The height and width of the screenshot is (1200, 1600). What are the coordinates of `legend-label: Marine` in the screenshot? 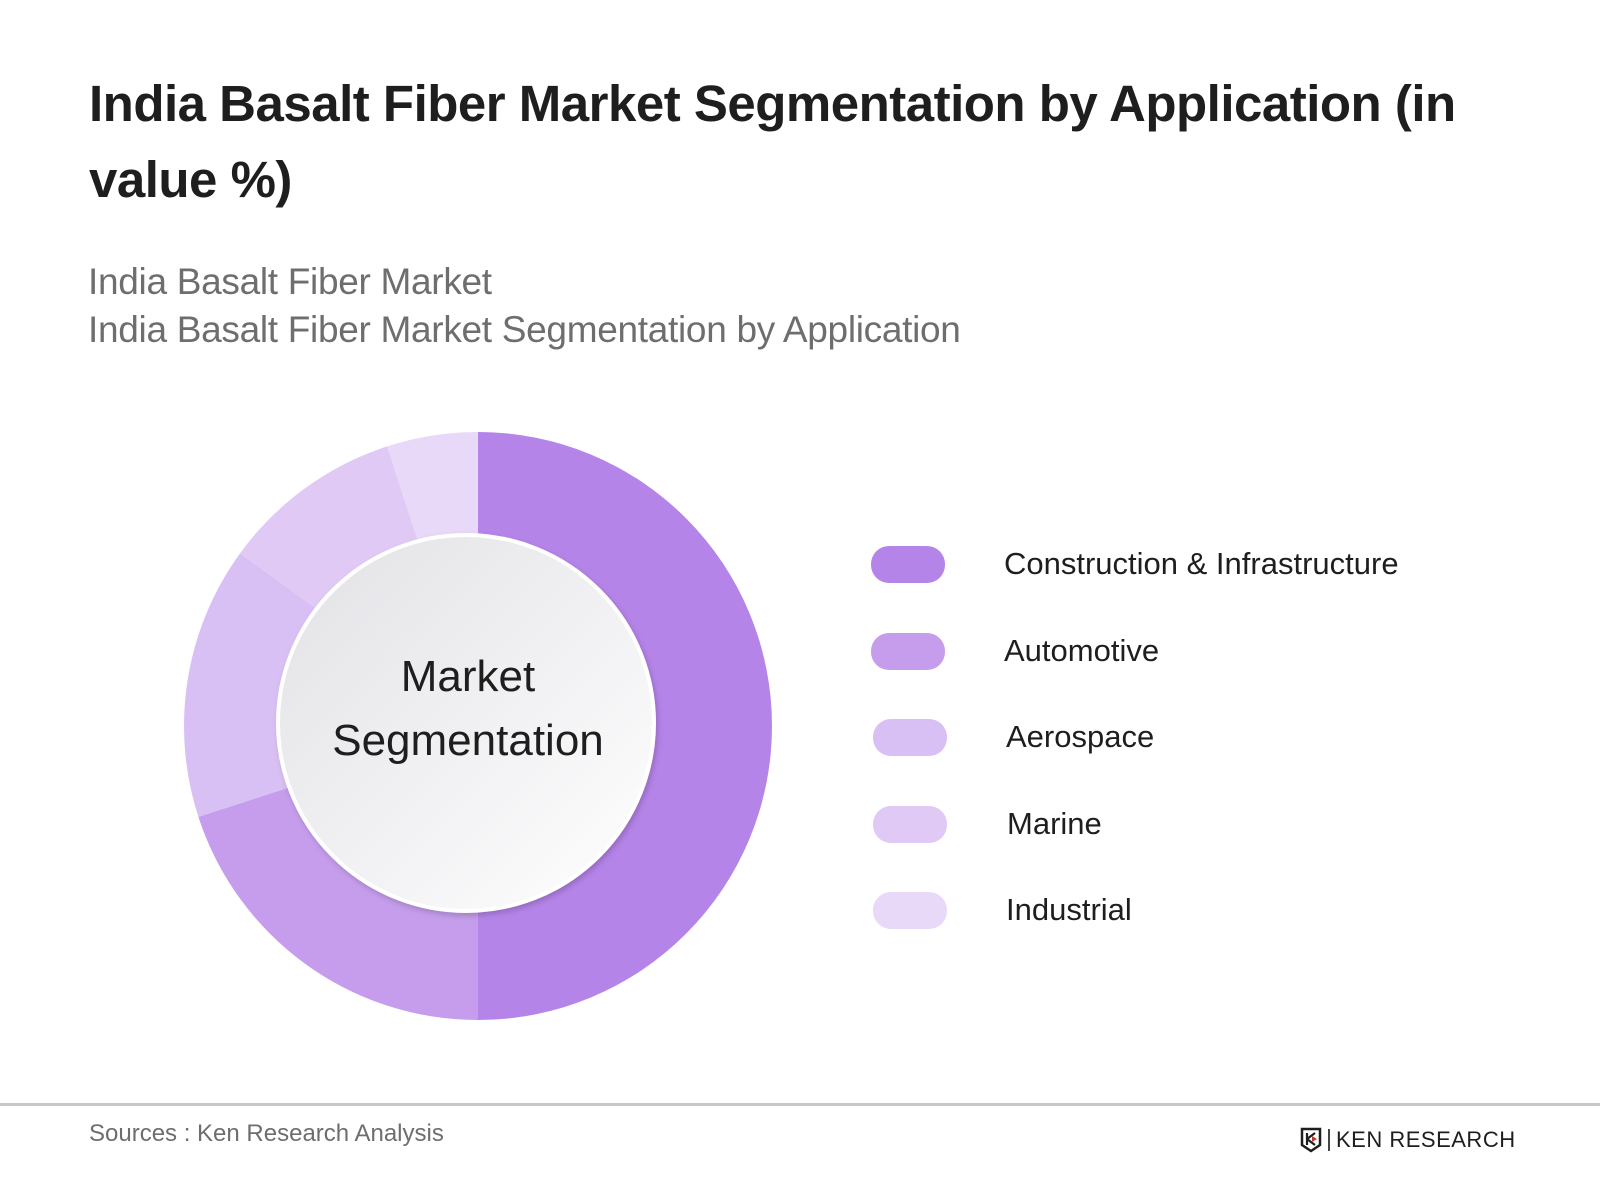 It's located at (1054, 823).